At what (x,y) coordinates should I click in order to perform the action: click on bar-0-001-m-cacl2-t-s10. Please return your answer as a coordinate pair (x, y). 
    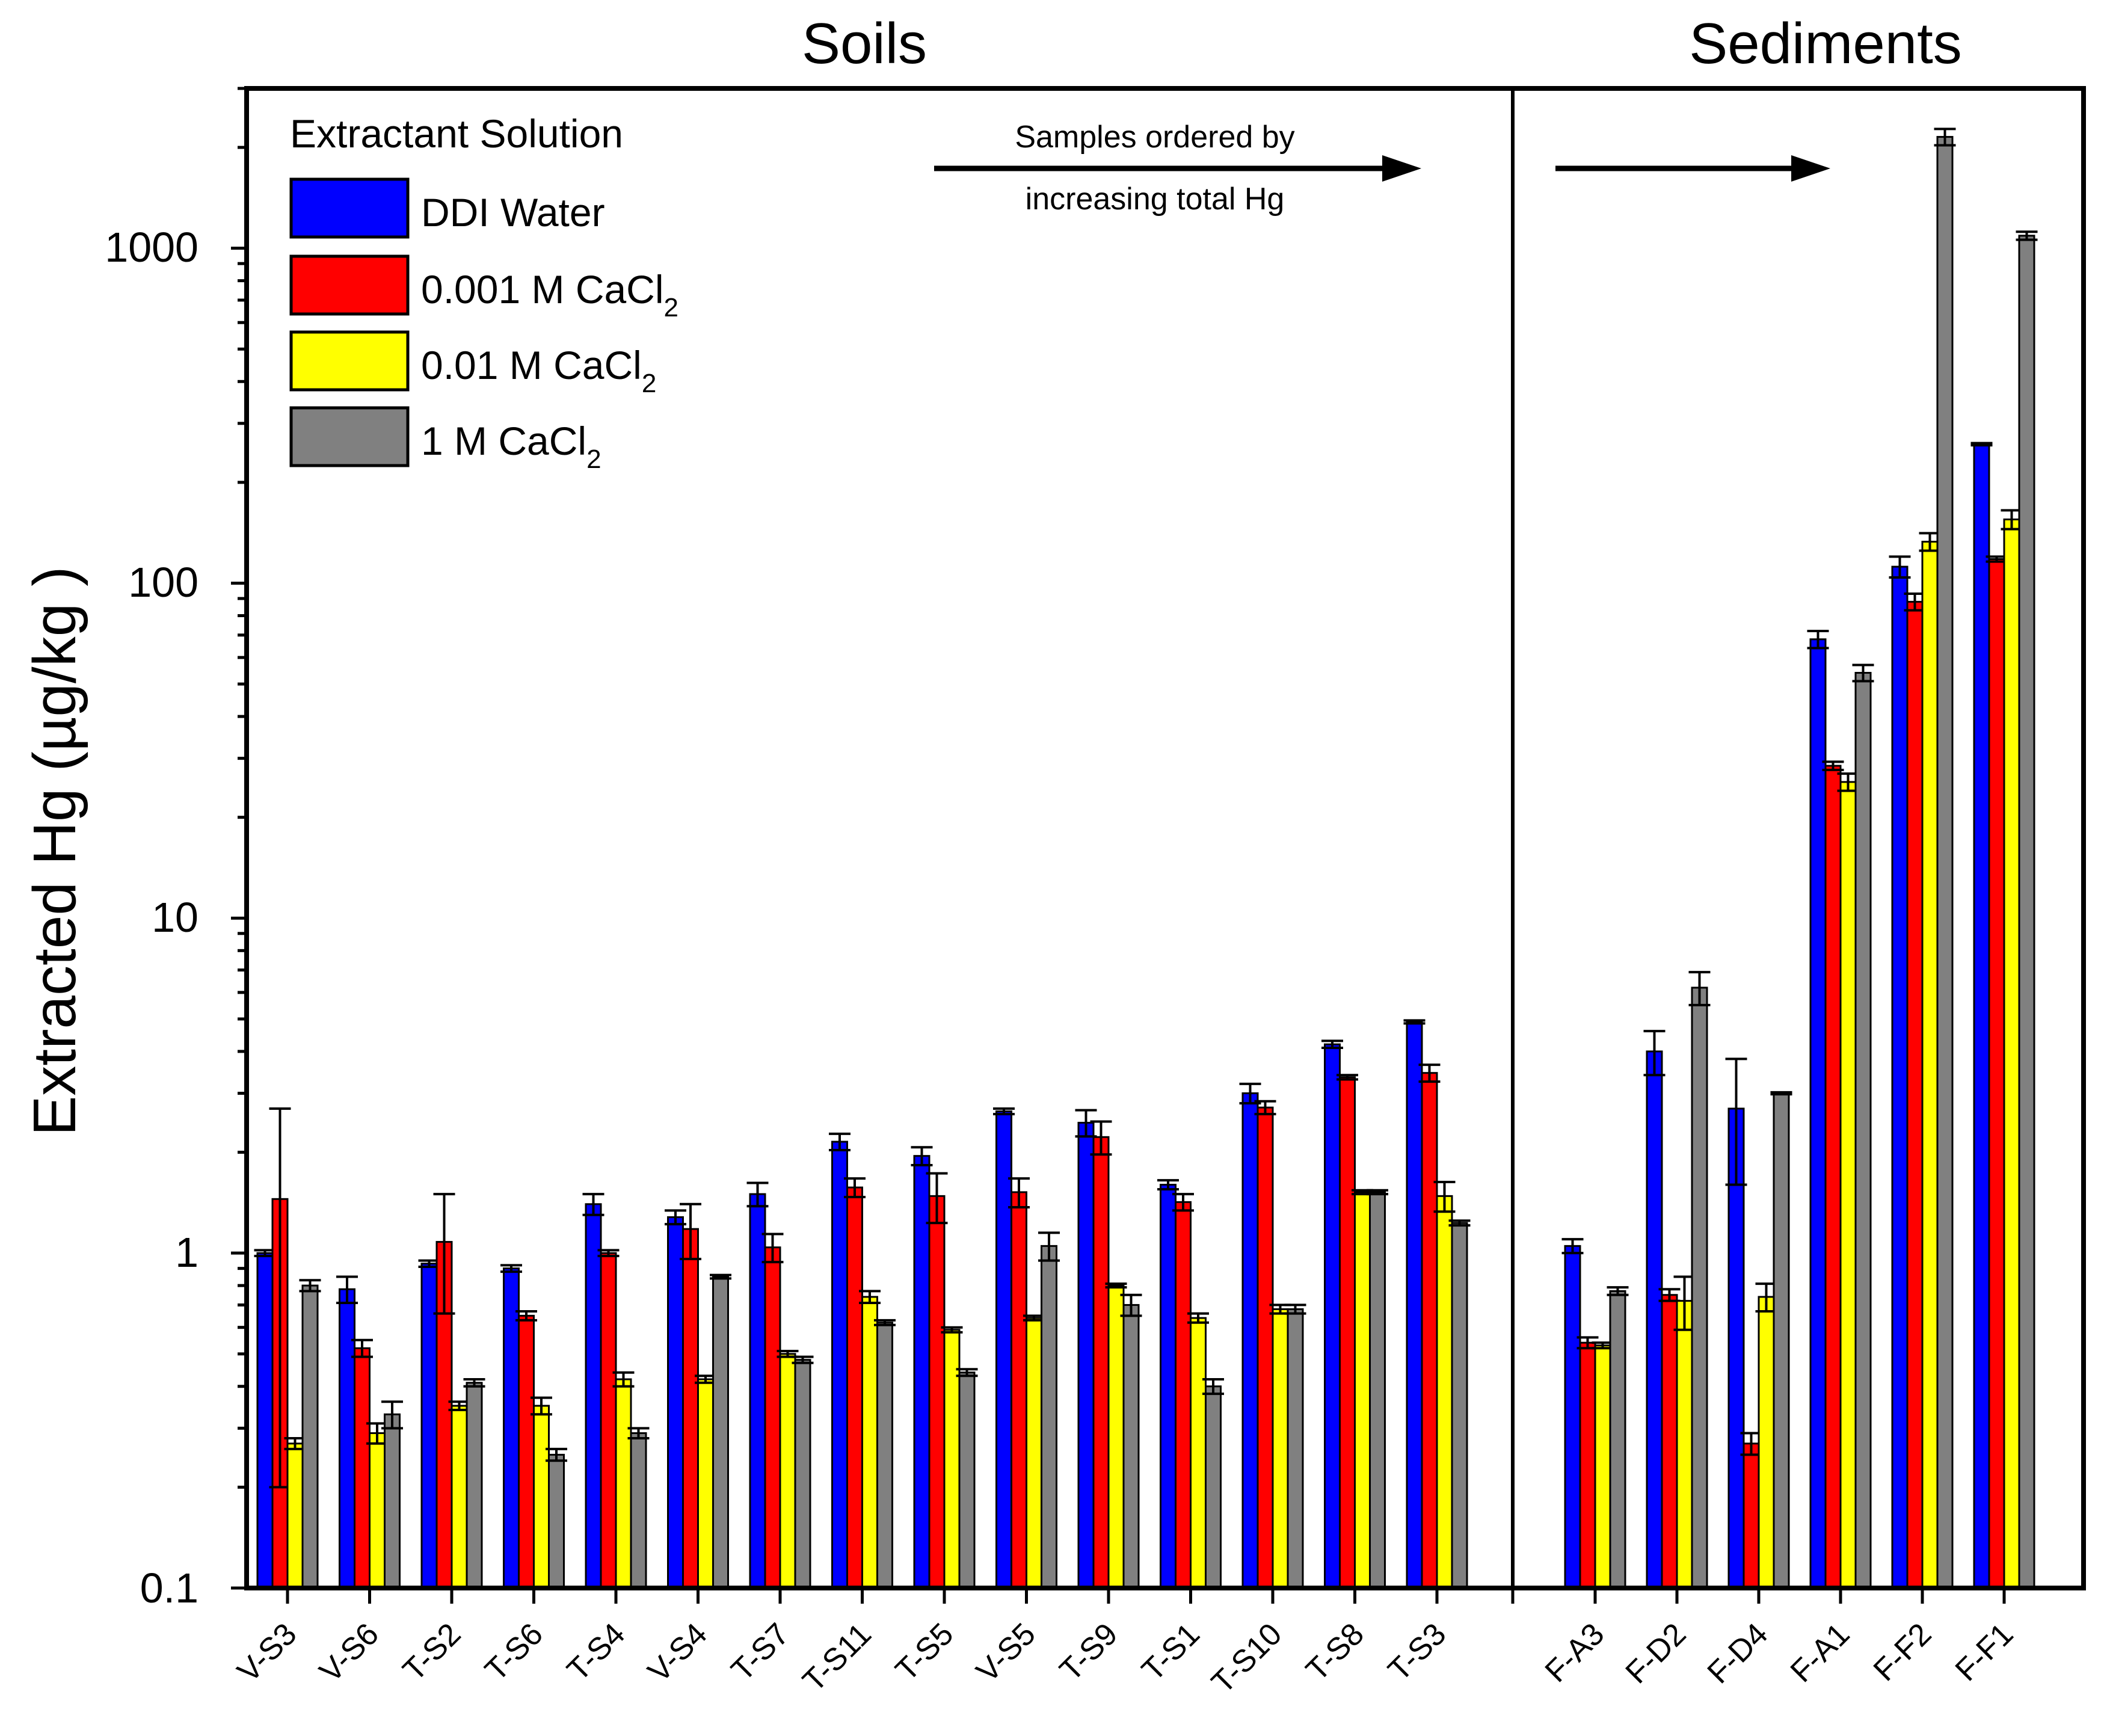
    Looking at the image, I should click on (1266, 1347).